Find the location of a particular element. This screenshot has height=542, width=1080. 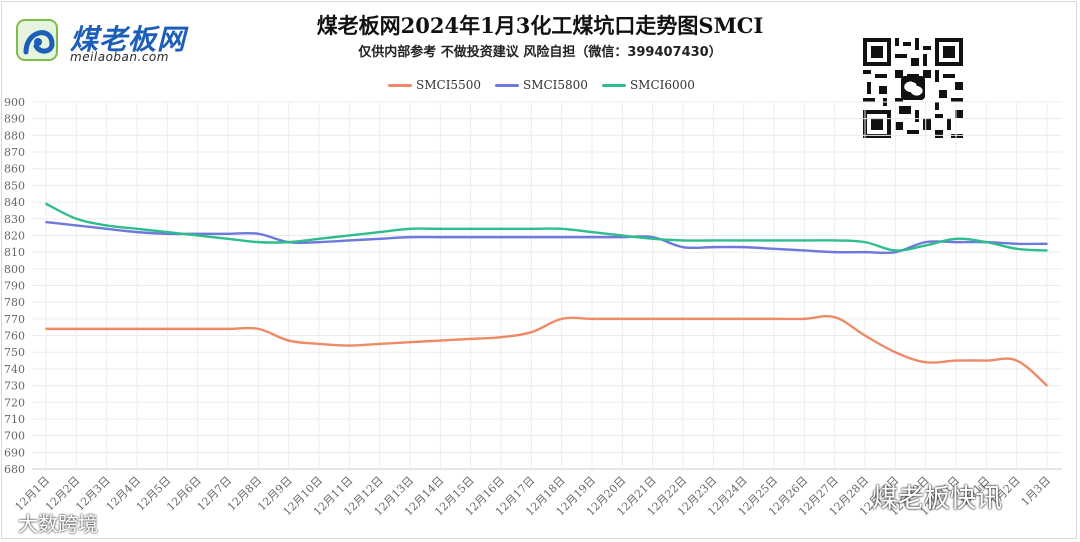

legend-item-smci5500: SMCI5500 is located at coordinates (434, 85).